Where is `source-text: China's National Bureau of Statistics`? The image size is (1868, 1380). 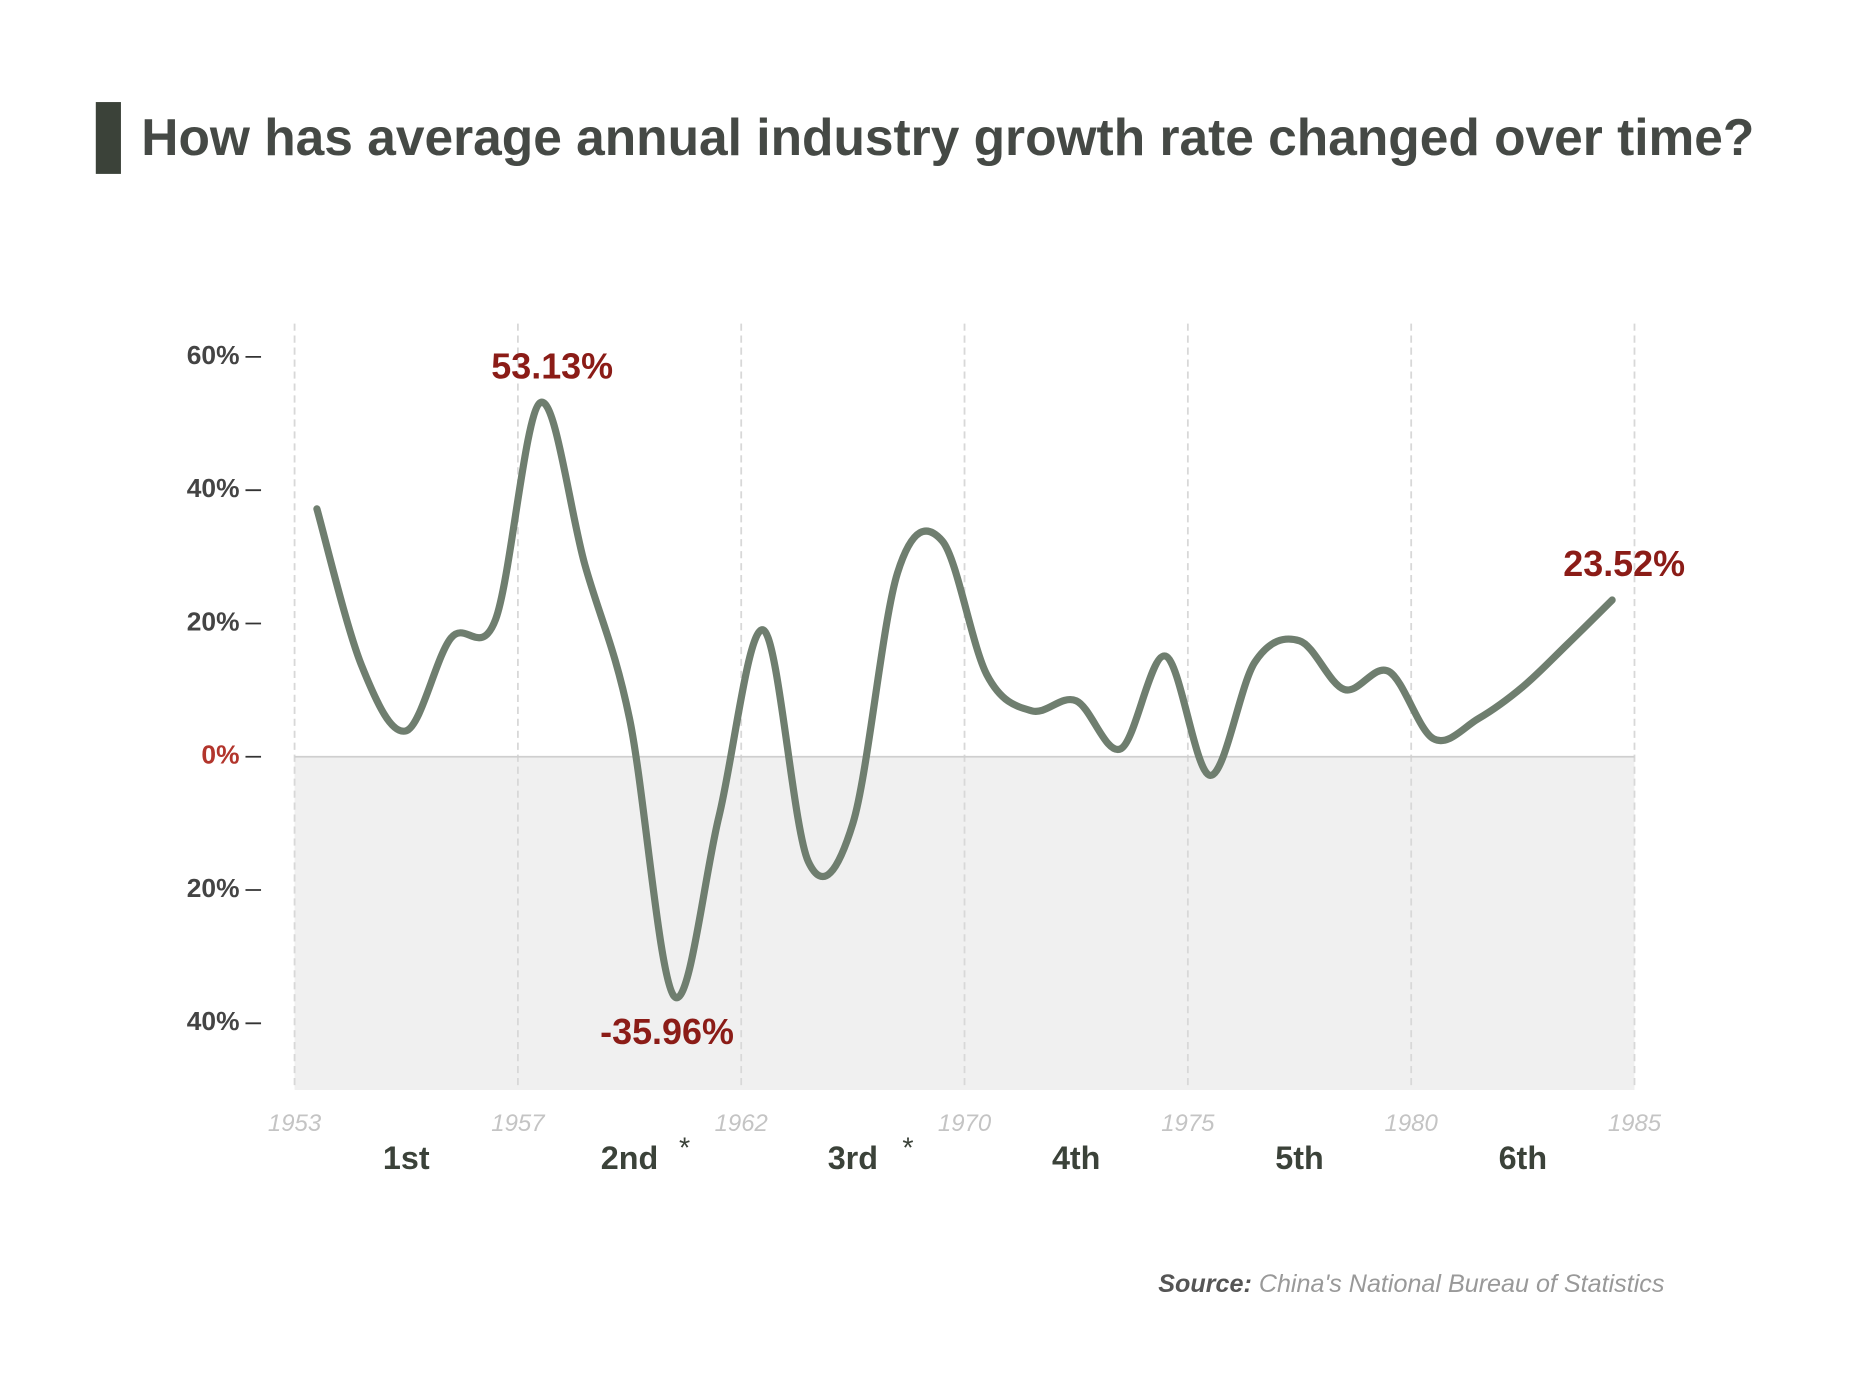
source-text: China's National Bureau of Statistics is located at coordinates (1462, 1284).